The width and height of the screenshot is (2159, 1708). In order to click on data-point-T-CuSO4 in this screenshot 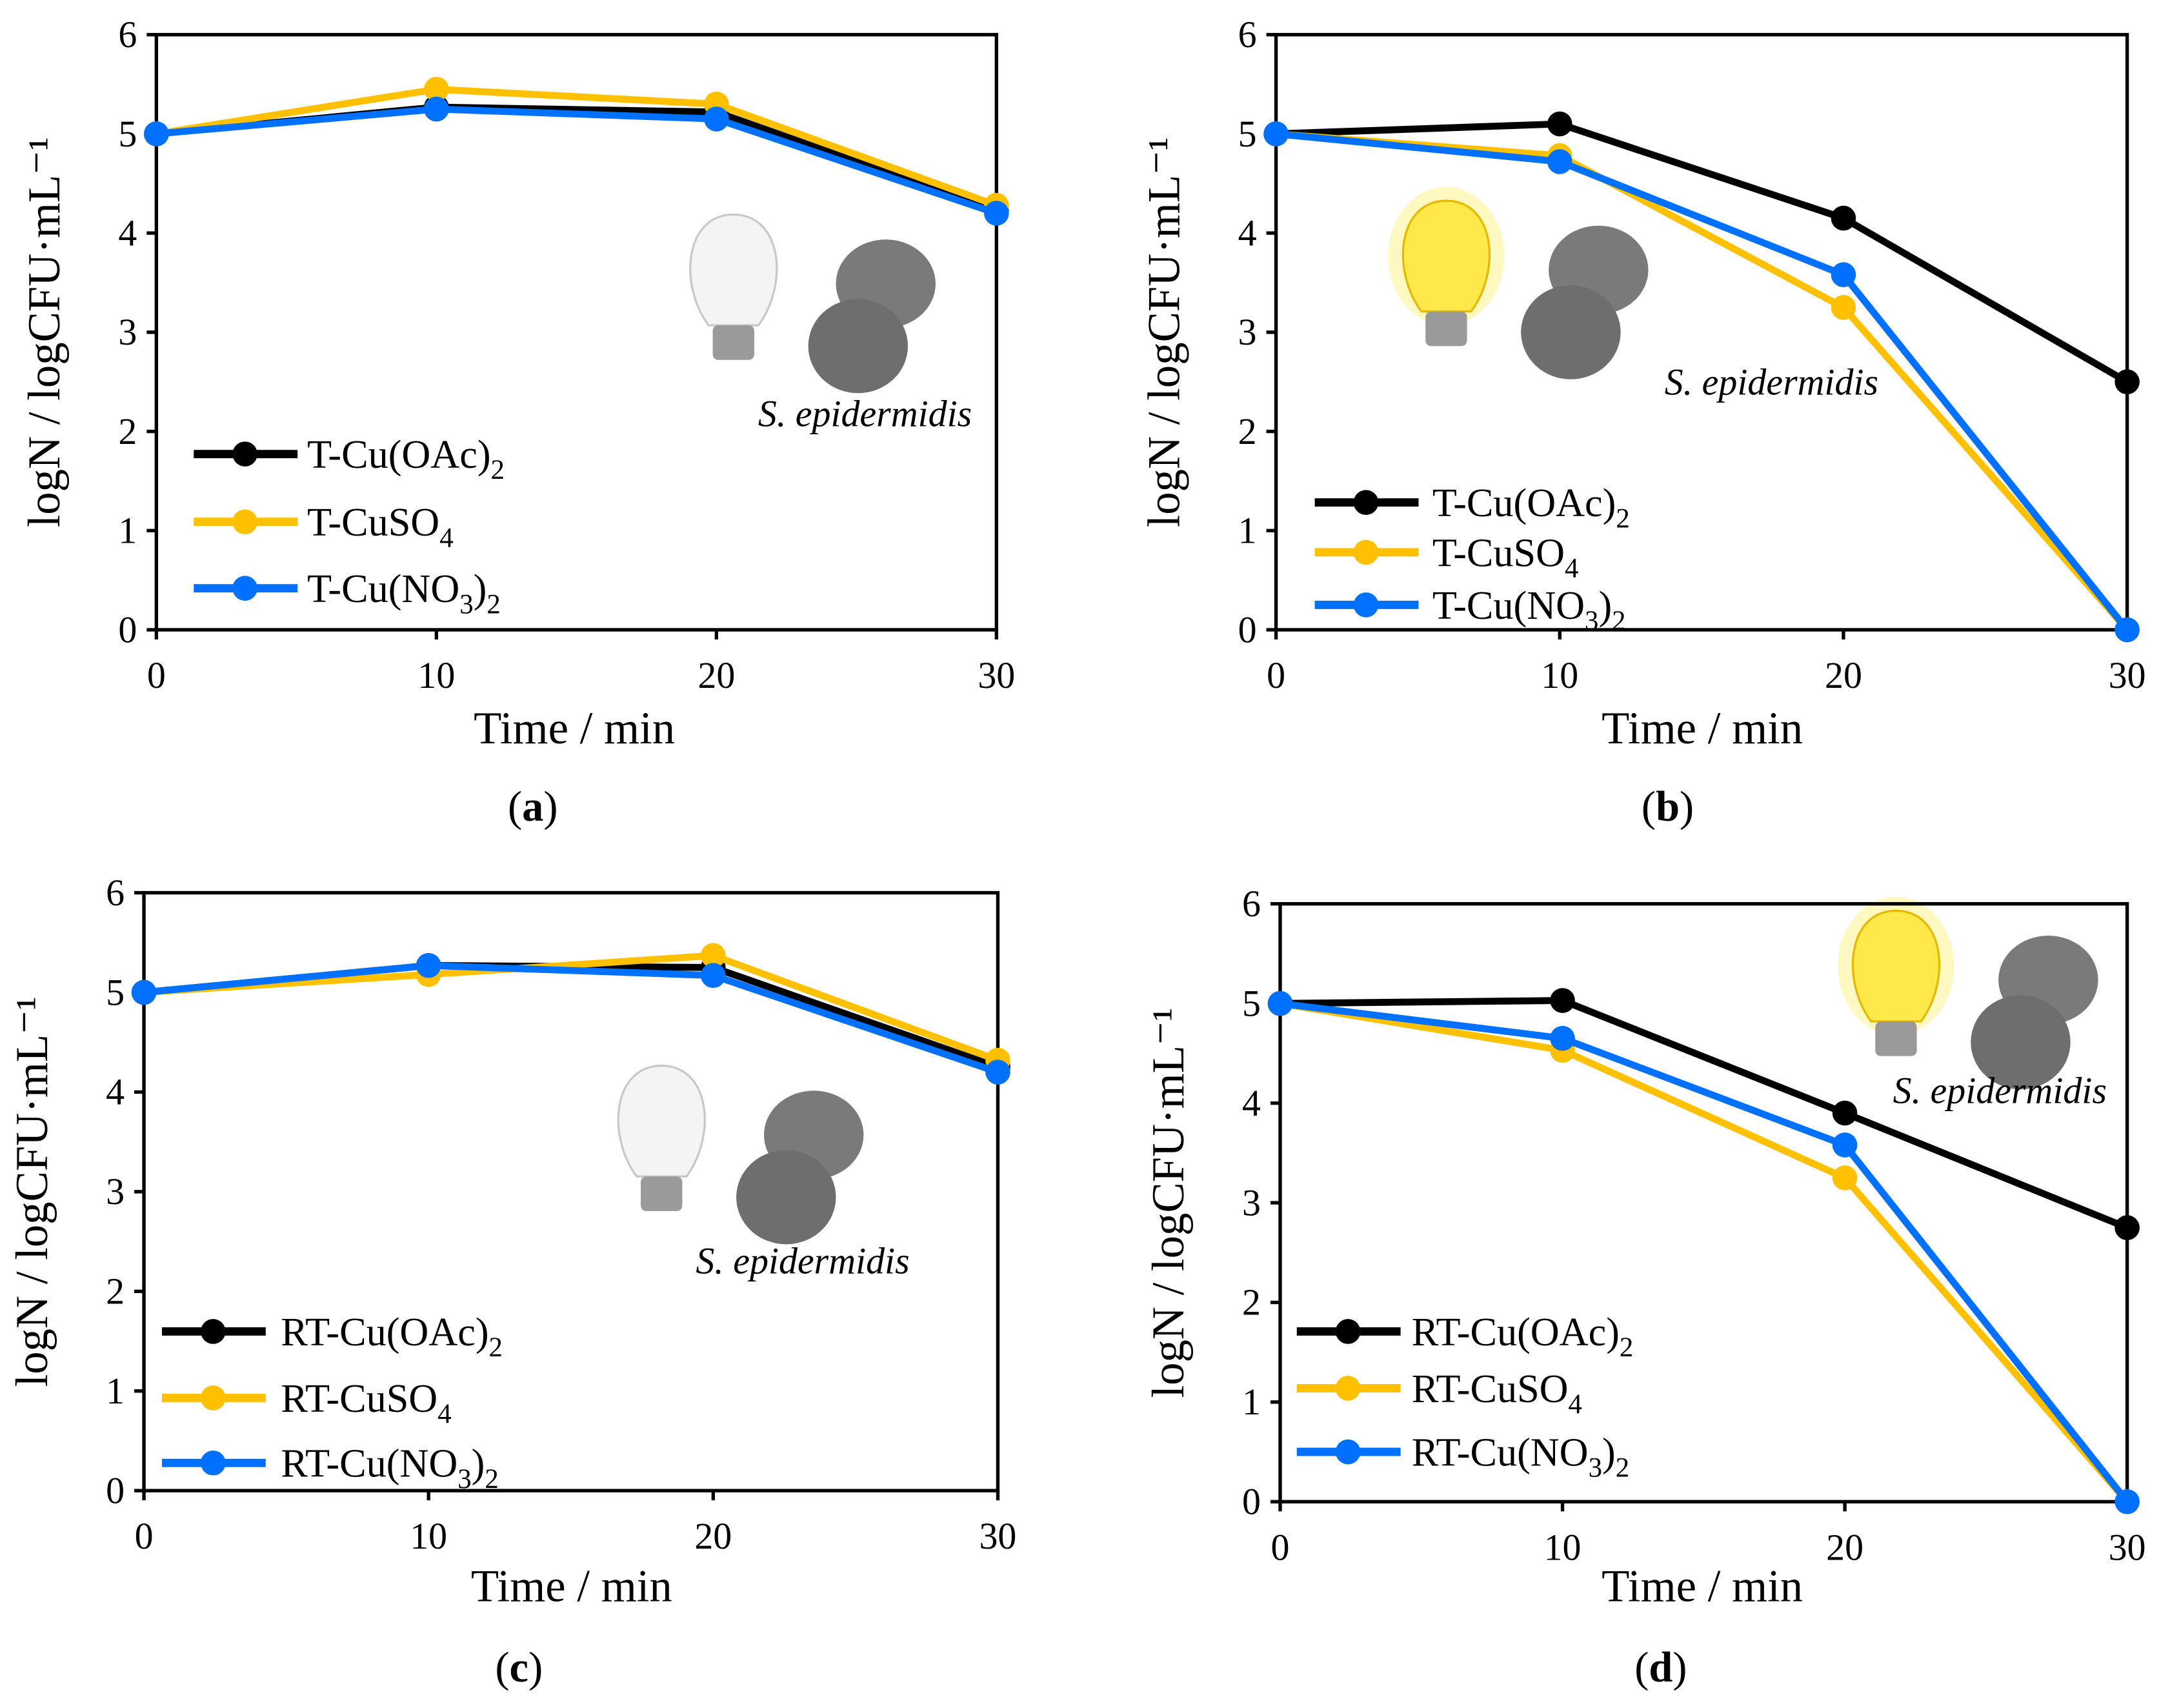, I will do `click(1843, 307)`.